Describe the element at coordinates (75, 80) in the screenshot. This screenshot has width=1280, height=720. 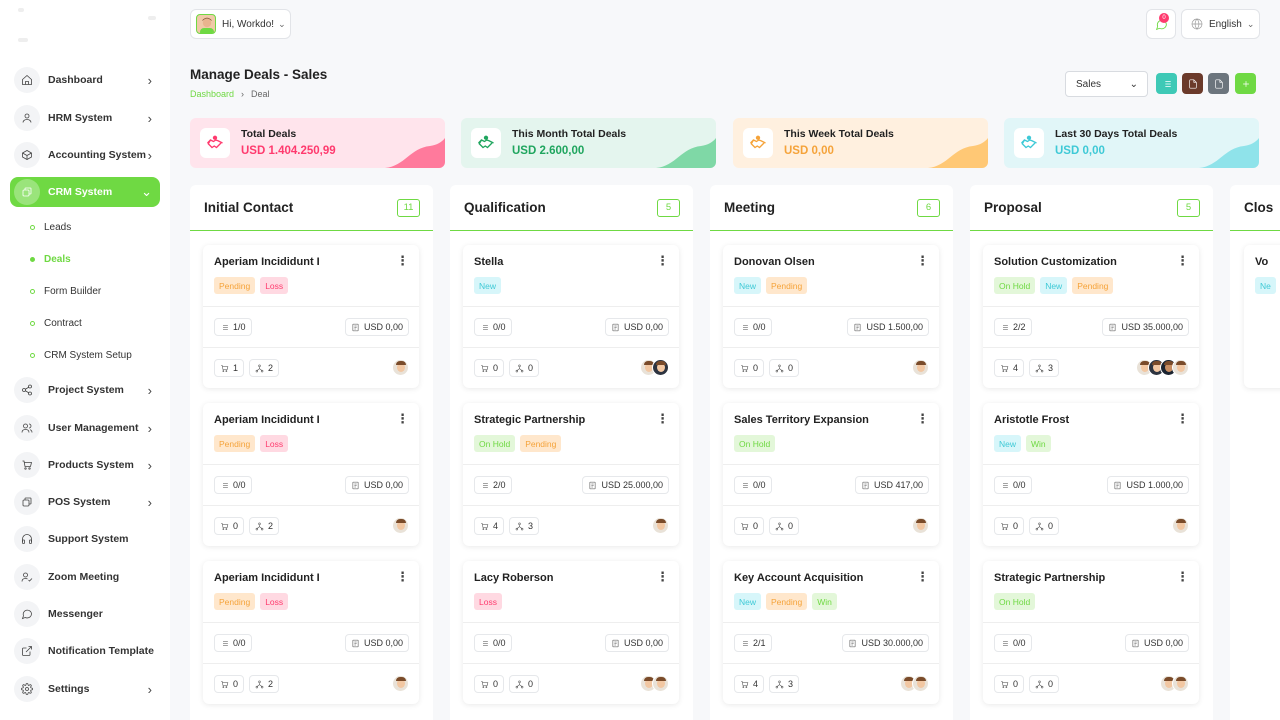
I see `sidebar-item-label: Dashboard` at that location.